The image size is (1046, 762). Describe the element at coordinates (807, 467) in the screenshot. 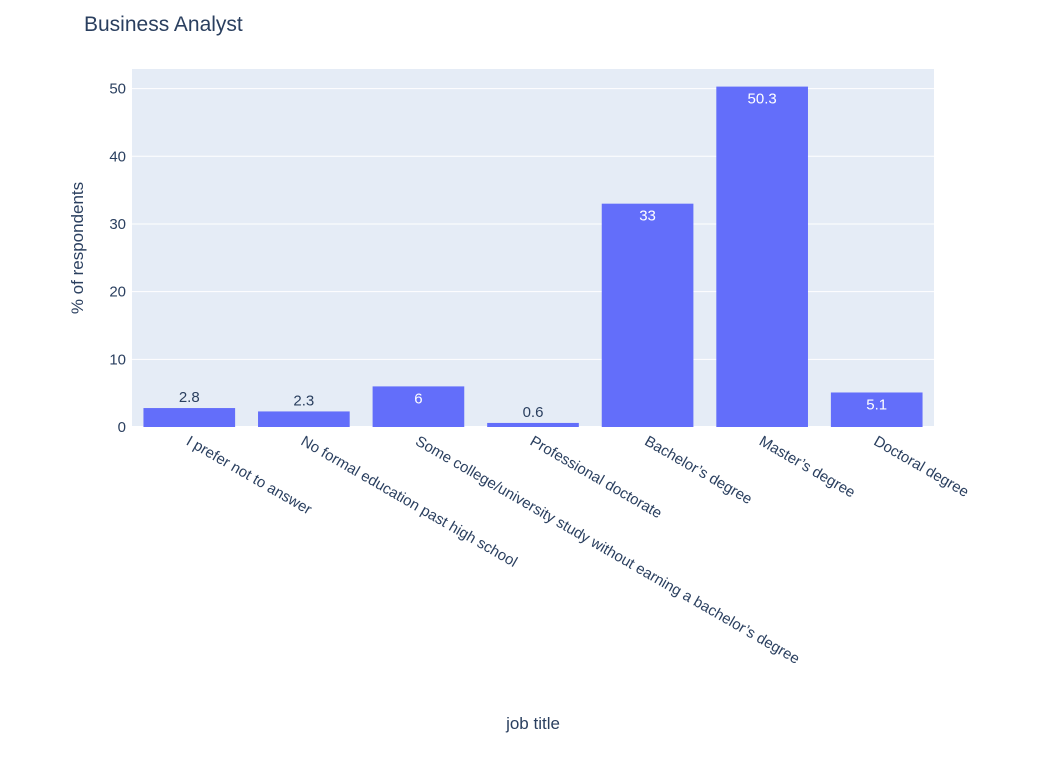

I see `x-tick-label: Master’s degree` at that location.